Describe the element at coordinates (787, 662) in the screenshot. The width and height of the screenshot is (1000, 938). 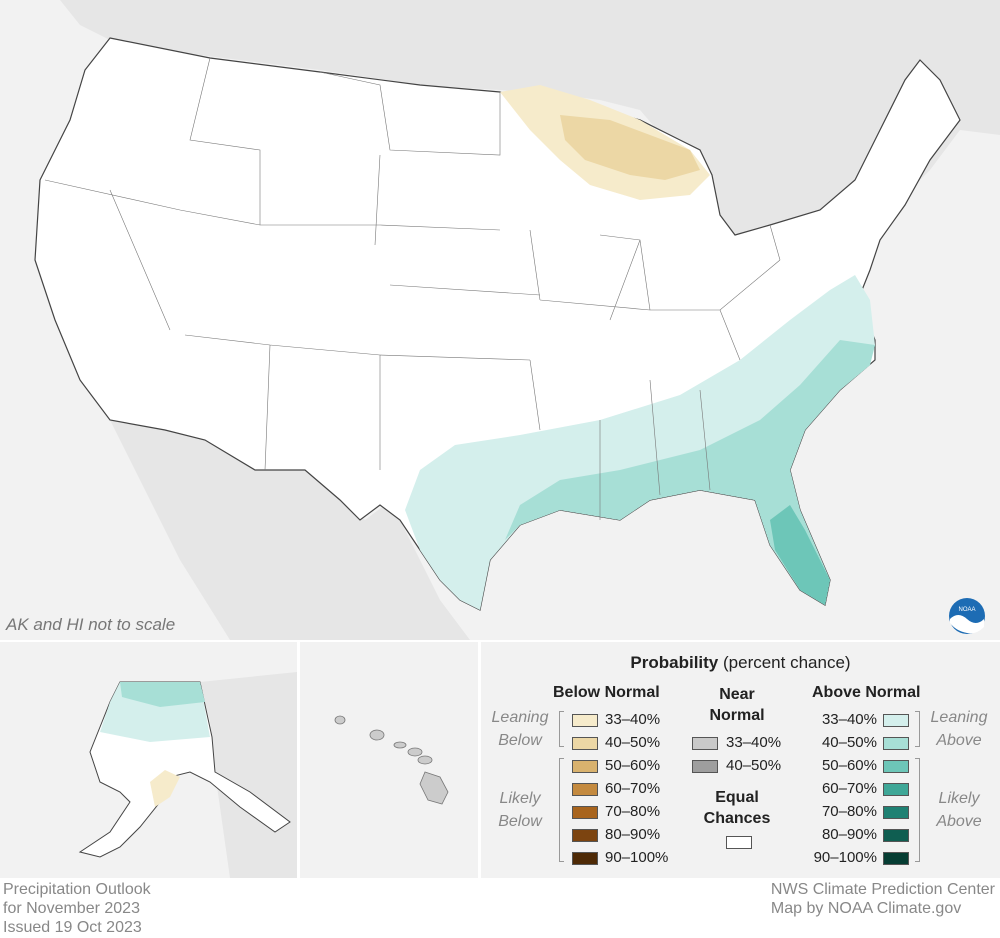
I see `legend-title-rest: (percent chance)` at that location.